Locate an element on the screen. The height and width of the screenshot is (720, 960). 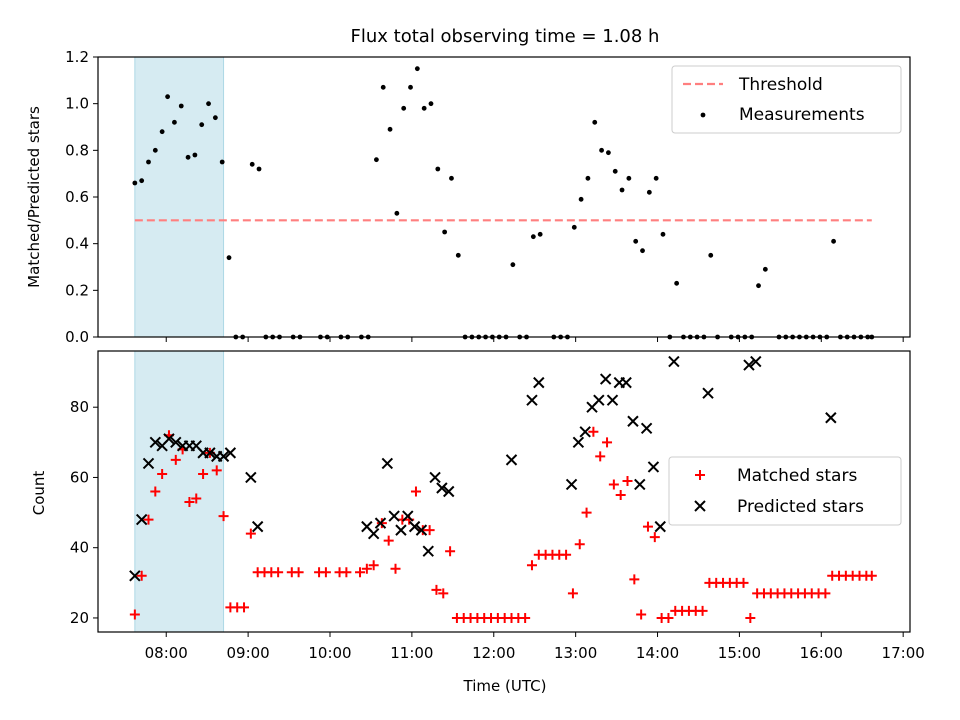
top-highlight-span is located at coordinates (179, 197).